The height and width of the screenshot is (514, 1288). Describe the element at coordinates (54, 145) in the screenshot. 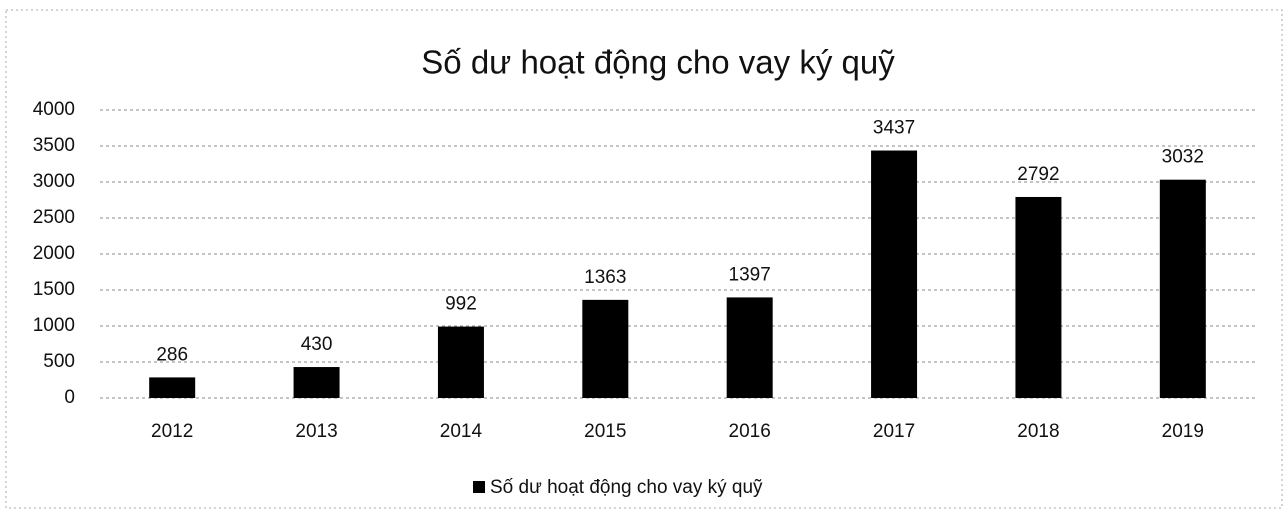

I see `y-tick-label: 3500` at that location.